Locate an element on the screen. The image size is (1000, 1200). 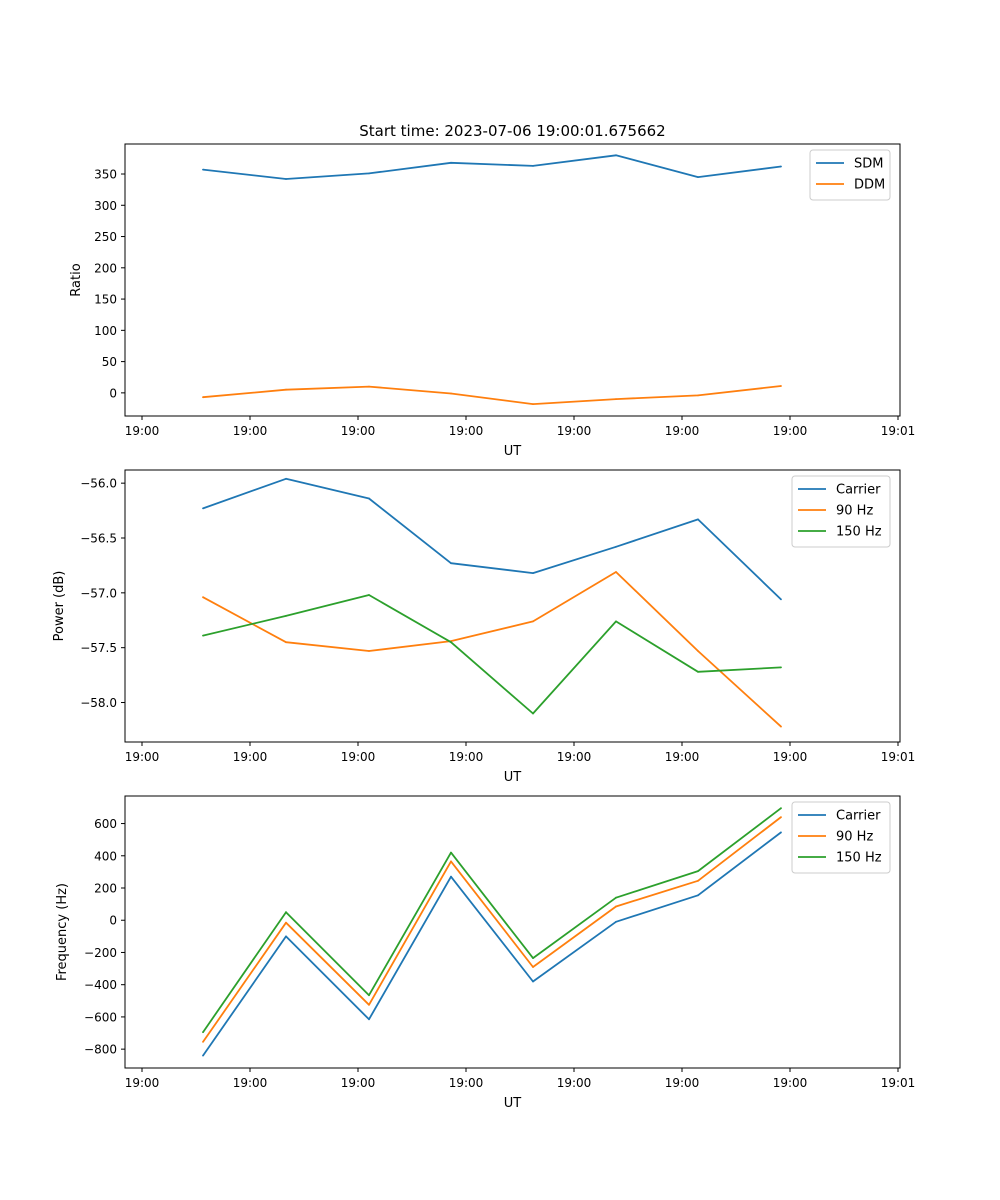
y-tick-label: 50 is located at coordinates (109, 362).